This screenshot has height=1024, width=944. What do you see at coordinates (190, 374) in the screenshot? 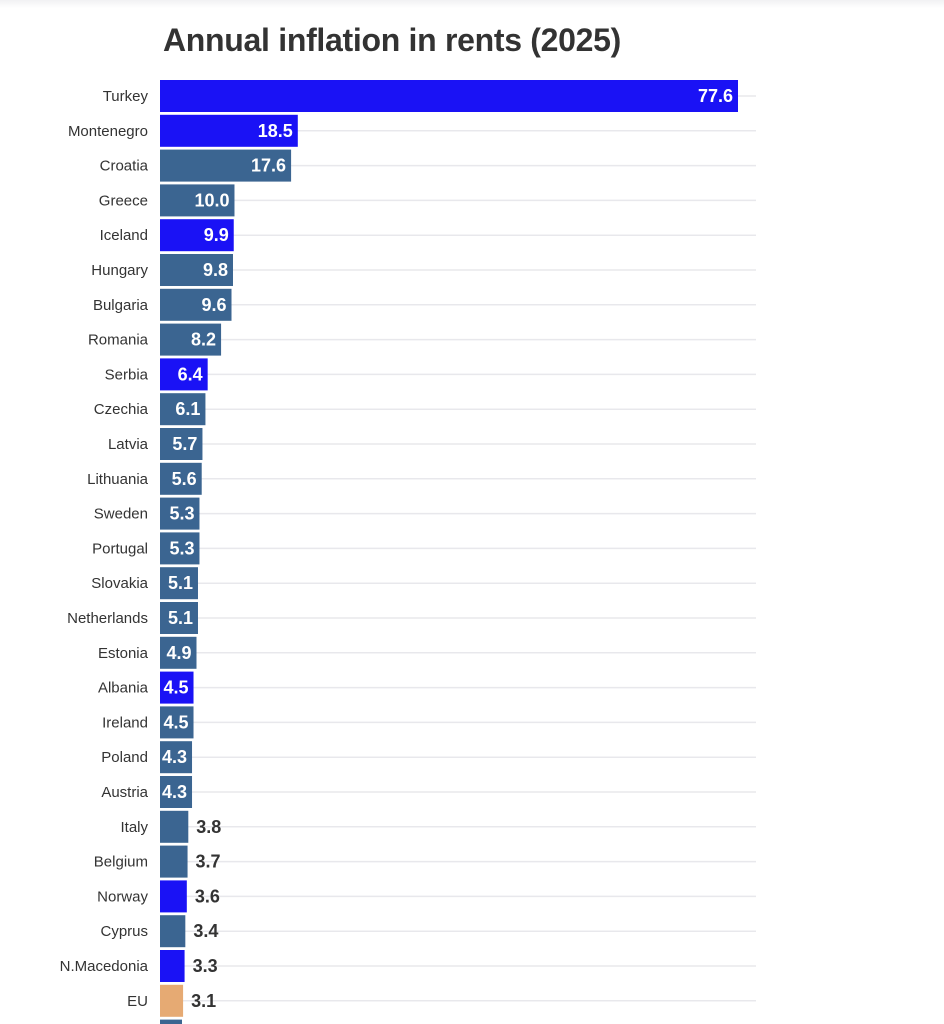
I see `value-label: 6.4` at bounding box center [190, 374].